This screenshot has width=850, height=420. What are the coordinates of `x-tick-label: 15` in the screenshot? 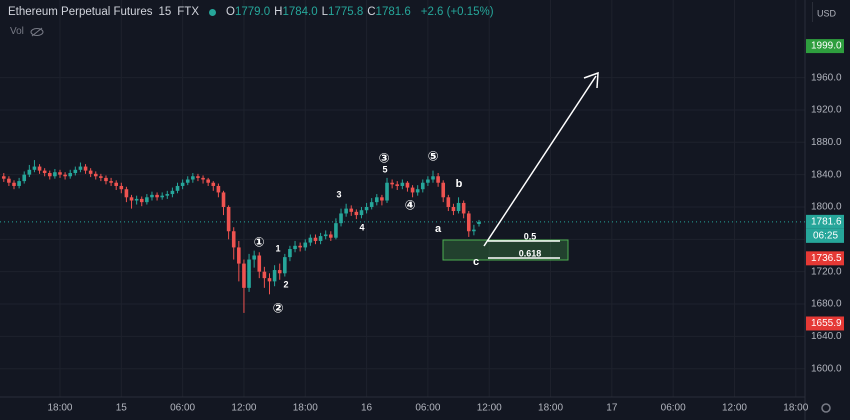 It's located at (122, 408).